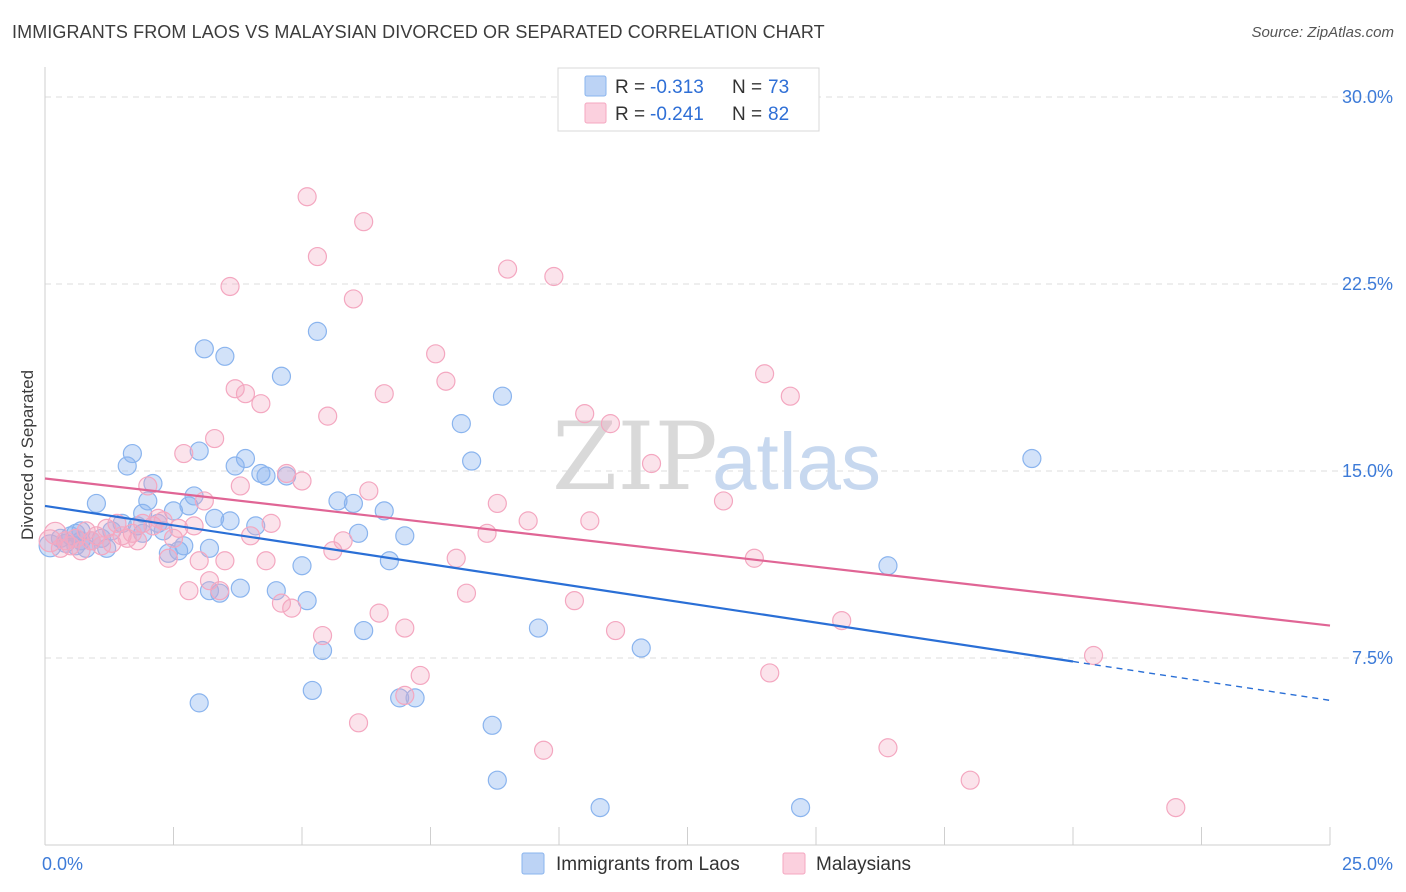 This screenshot has height=892, width=1406. What do you see at coordinates (630, 87) in the screenshot?
I see `legend-r-label-laos: R =` at bounding box center [630, 87].